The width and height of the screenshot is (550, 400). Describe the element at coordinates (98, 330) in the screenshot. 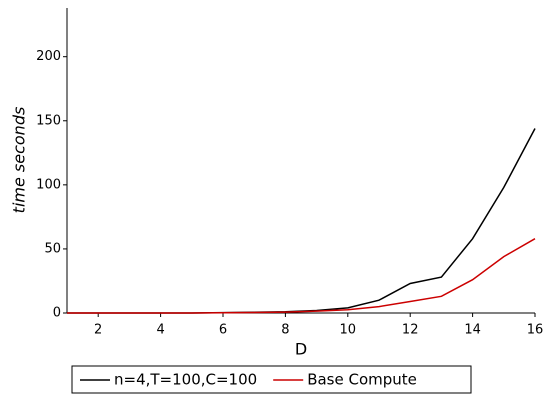

I see `x-tick-label: 2` at that location.